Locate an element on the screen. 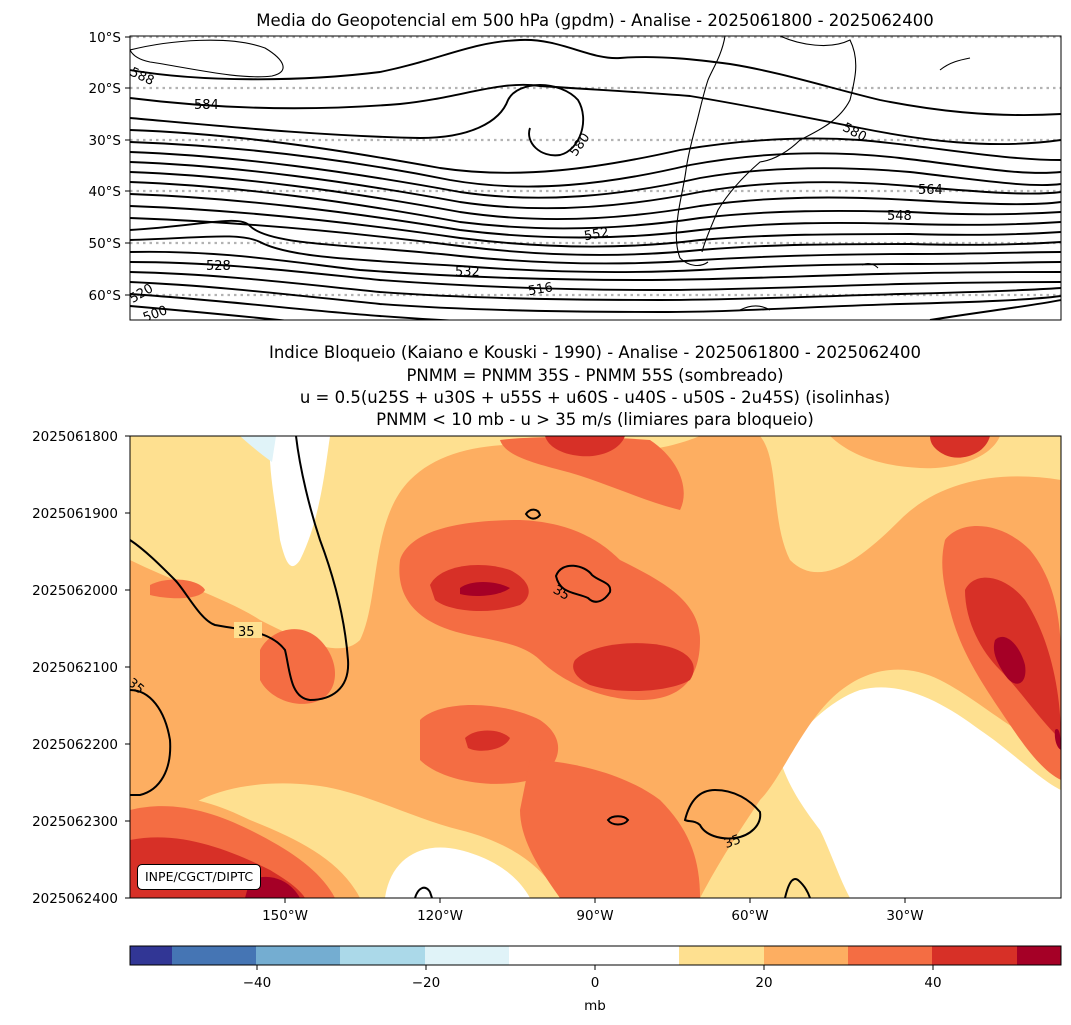 The height and width of the screenshot is (1025, 1071). contour-label: 532 is located at coordinates (467, 272).